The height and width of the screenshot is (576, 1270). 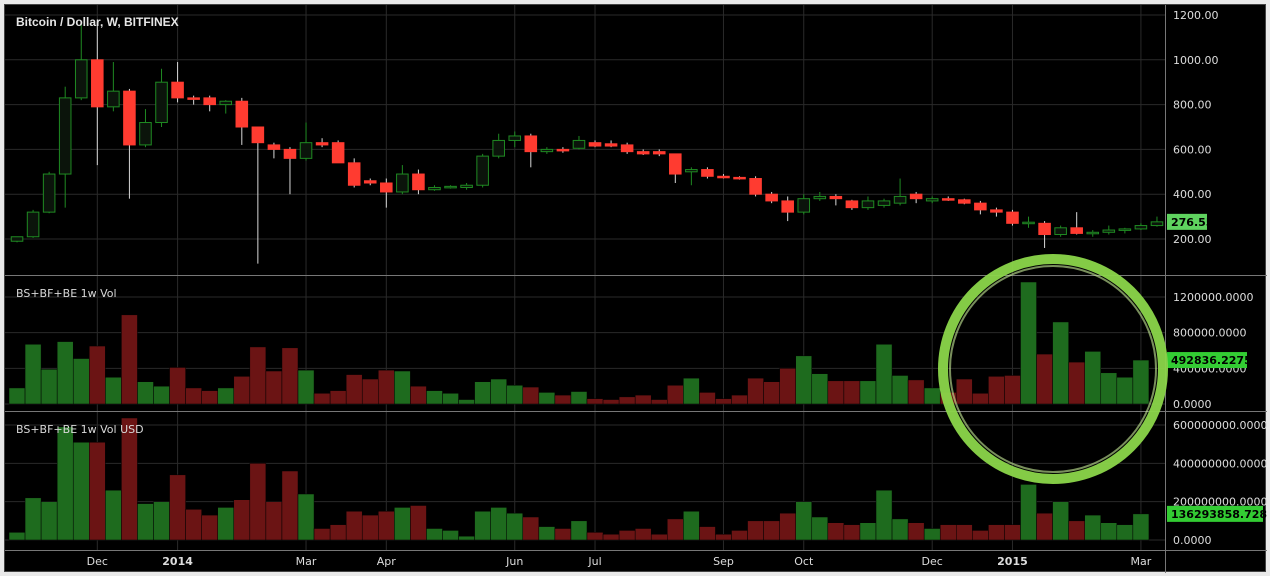 What do you see at coordinates (80, 429) in the screenshot?
I see `volume-usd-pane-title: BS+BF+BE 1w Vol USD` at bounding box center [80, 429].